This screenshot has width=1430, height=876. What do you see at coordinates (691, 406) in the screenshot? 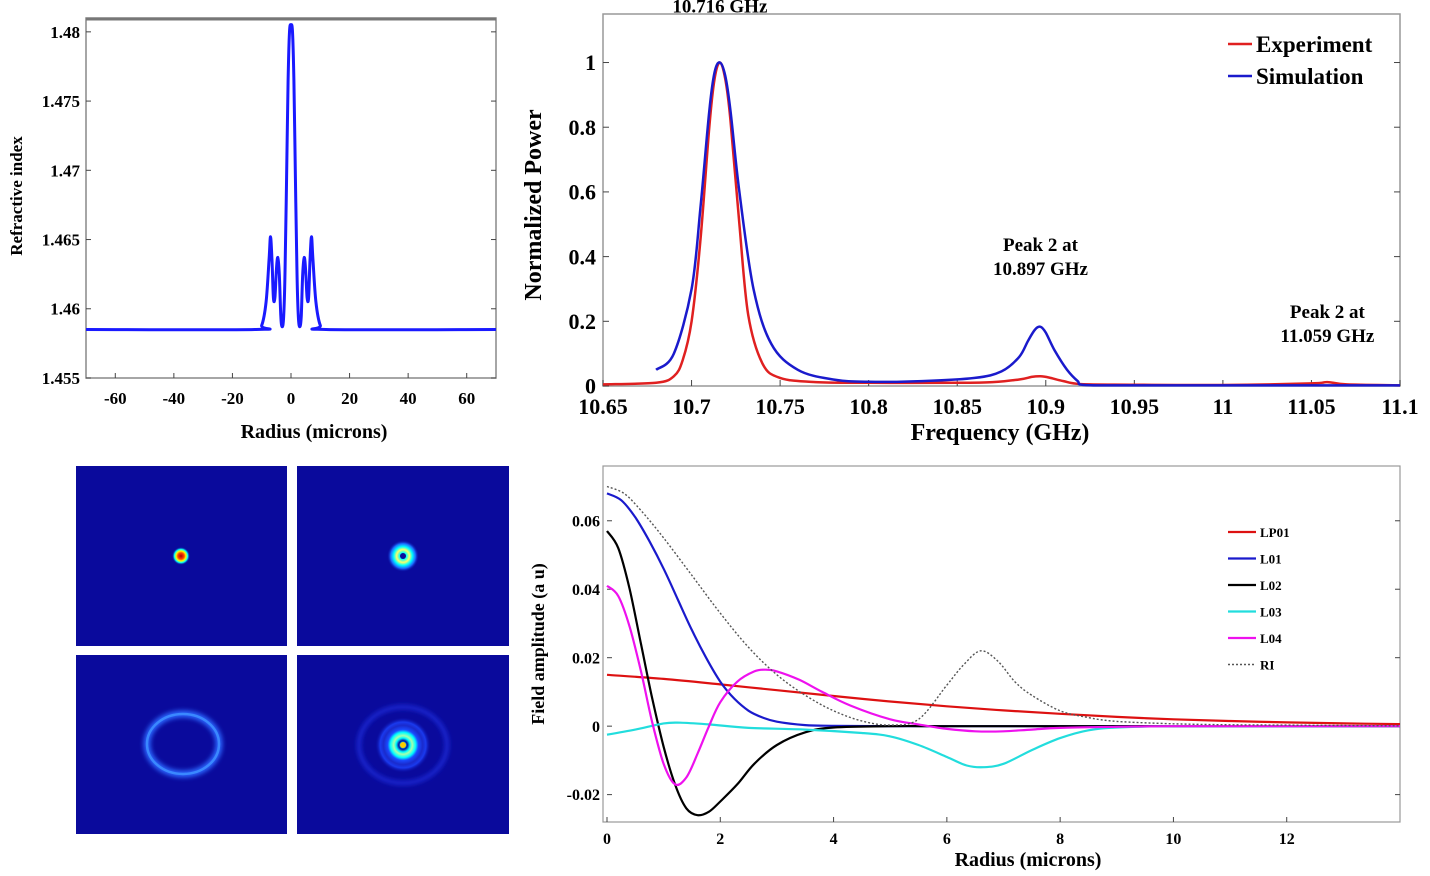
I see `x-tick-label: 10.7` at bounding box center [691, 406].